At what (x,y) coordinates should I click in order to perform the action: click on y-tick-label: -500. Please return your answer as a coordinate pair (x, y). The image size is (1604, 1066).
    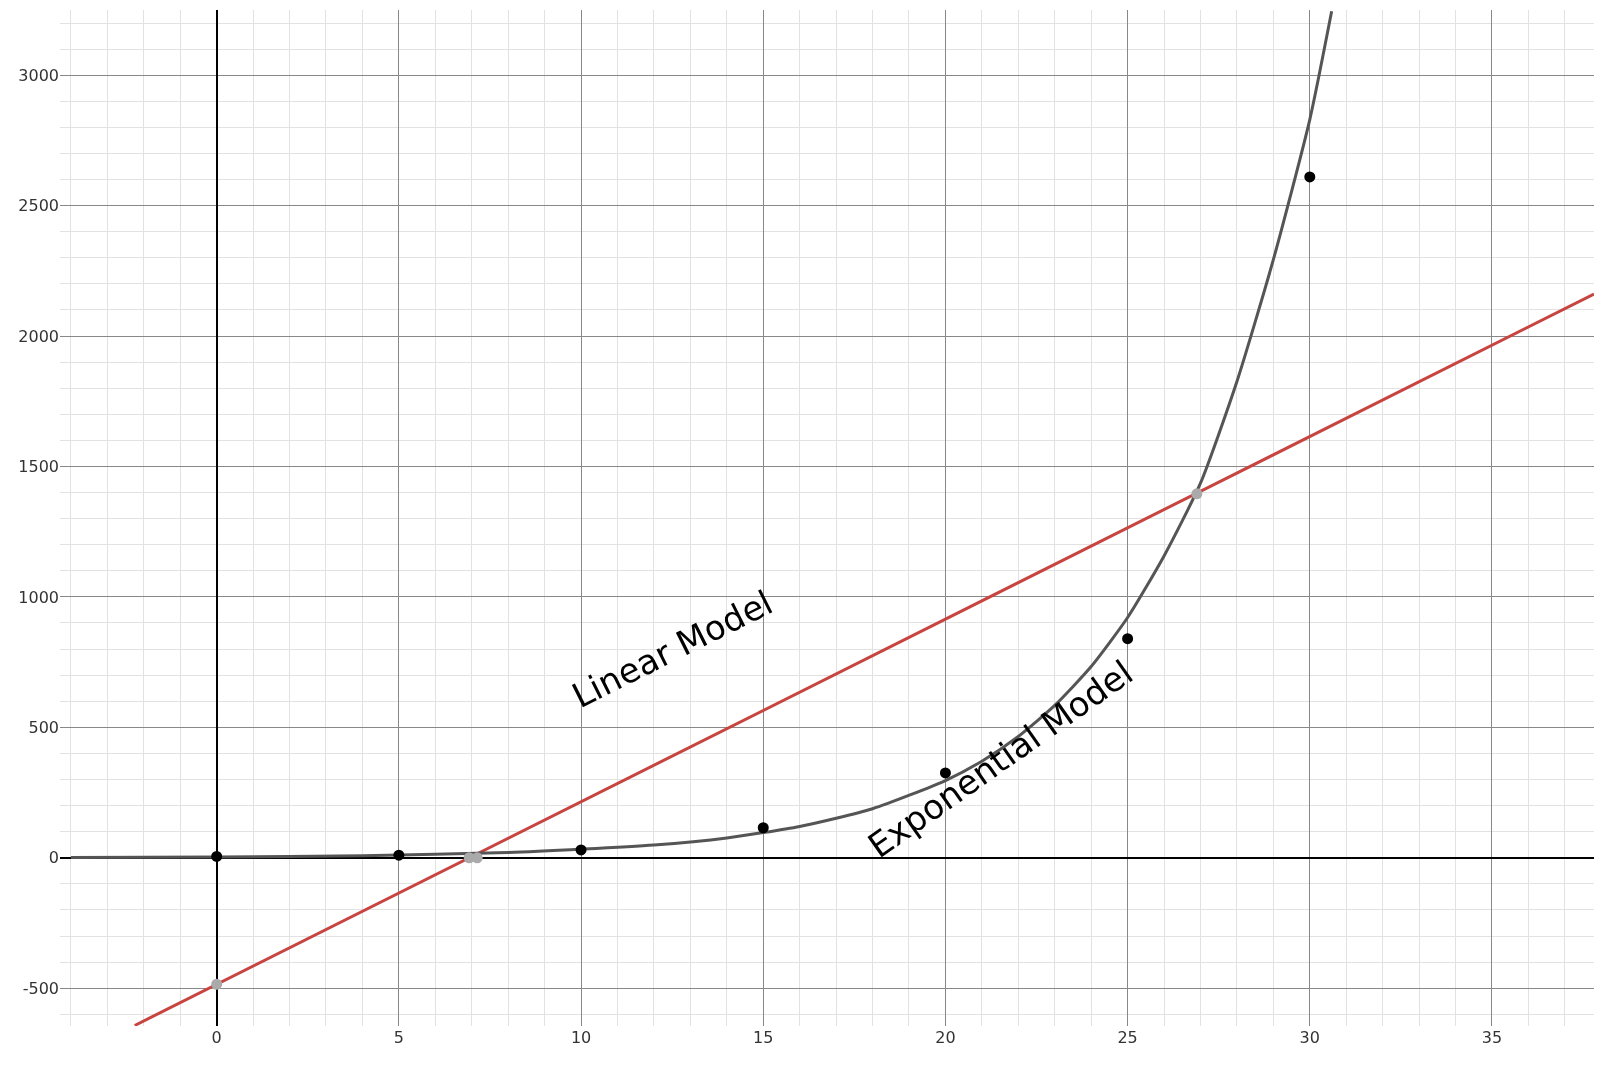
    Looking at the image, I should click on (40, 988).